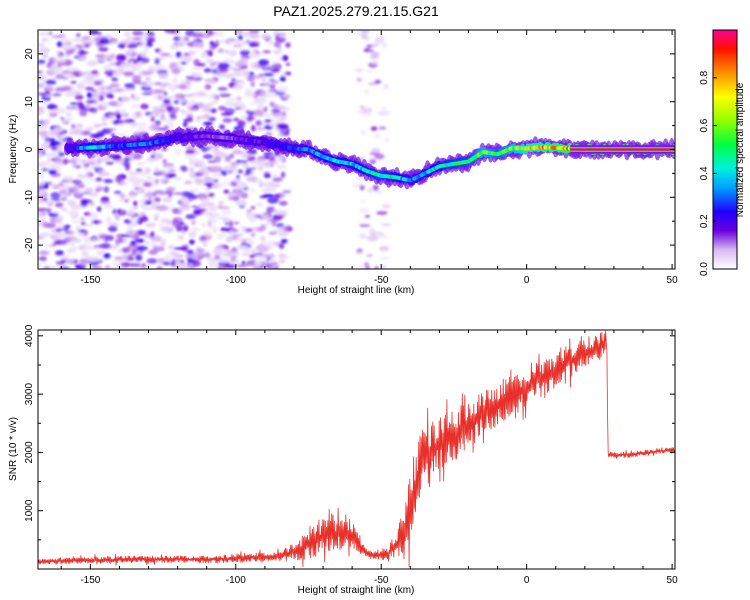 The height and width of the screenshot is (600, 750). Describe the element at coordinates (29, 452) in the screenshot. I see `y-tick-label: 2000` at that location.